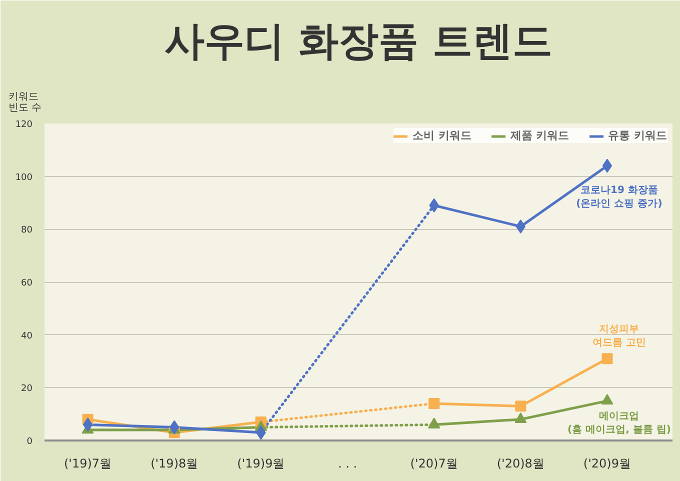 Image resolution: width=680 pixels, height=481 pixels. Describe the element at coordinates (607, 463) in the screenshot. I see `x-tick-label: ('20)9월` at that location.